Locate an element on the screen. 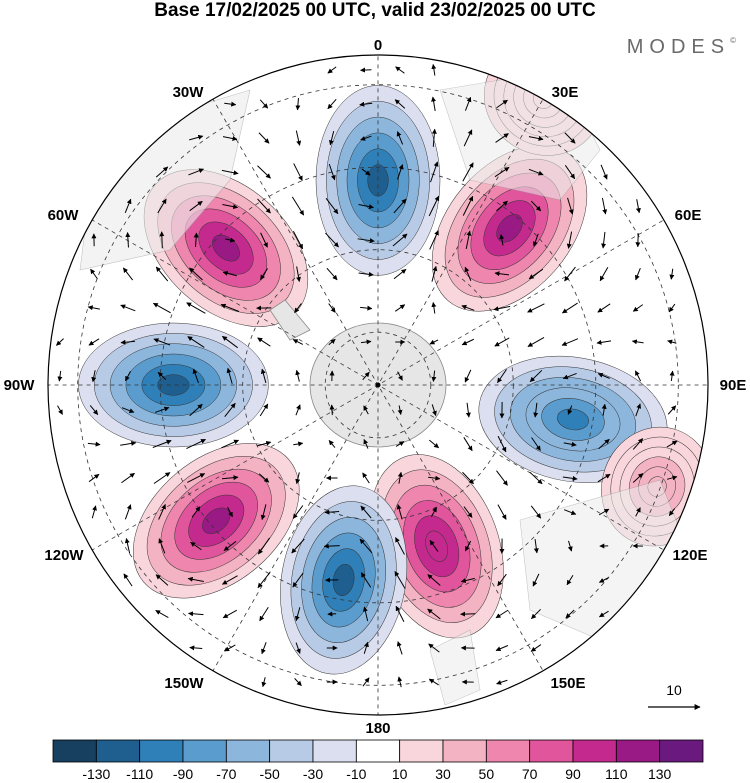  colorbar-tick-label: 30 is located at coordinates (443, 774).